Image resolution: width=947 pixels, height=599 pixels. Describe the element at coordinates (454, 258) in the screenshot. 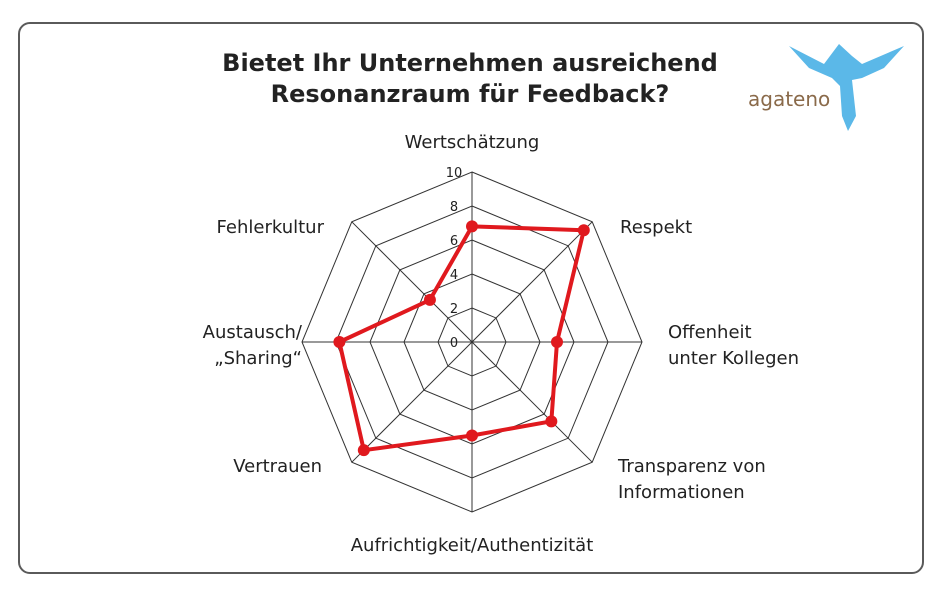

I see `radar-tick-labels: 0 2 4 6 8 10` at that location.